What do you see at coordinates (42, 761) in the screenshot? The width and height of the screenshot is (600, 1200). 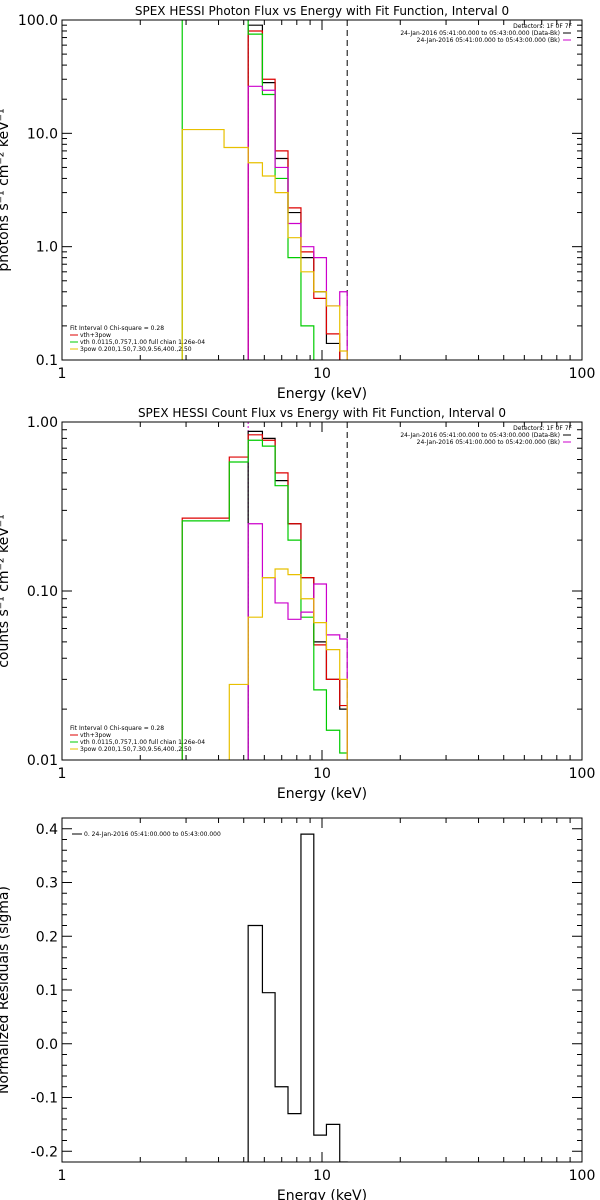 I see `y-tick-label: 0.01` at bounding box center [42, 761].